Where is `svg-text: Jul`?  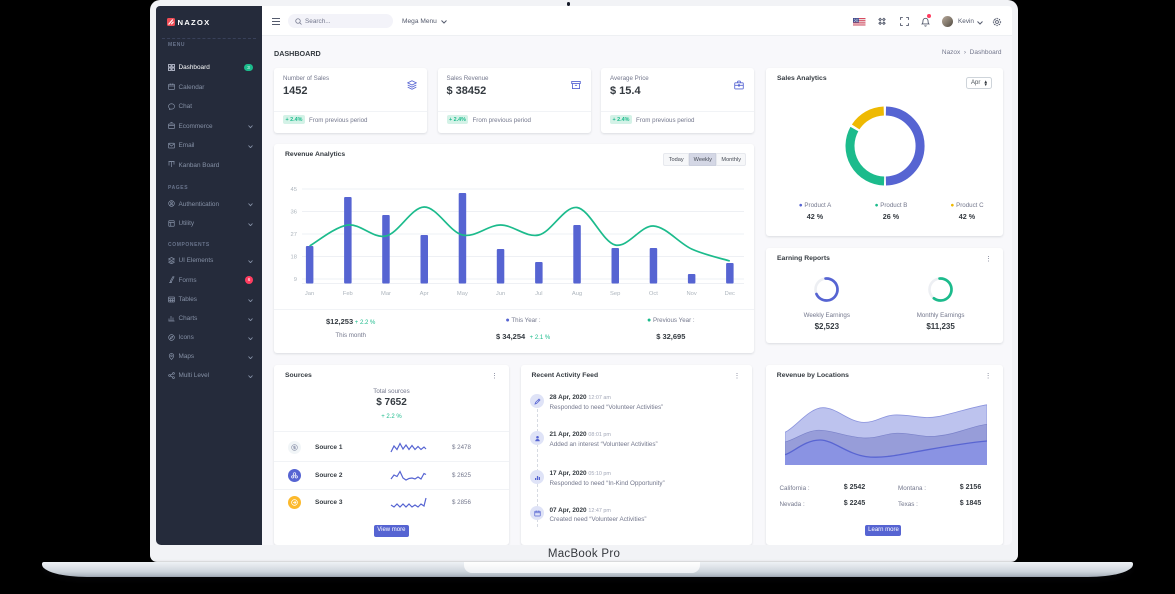 svg-text: Jul is located at coordinates (538, 294).